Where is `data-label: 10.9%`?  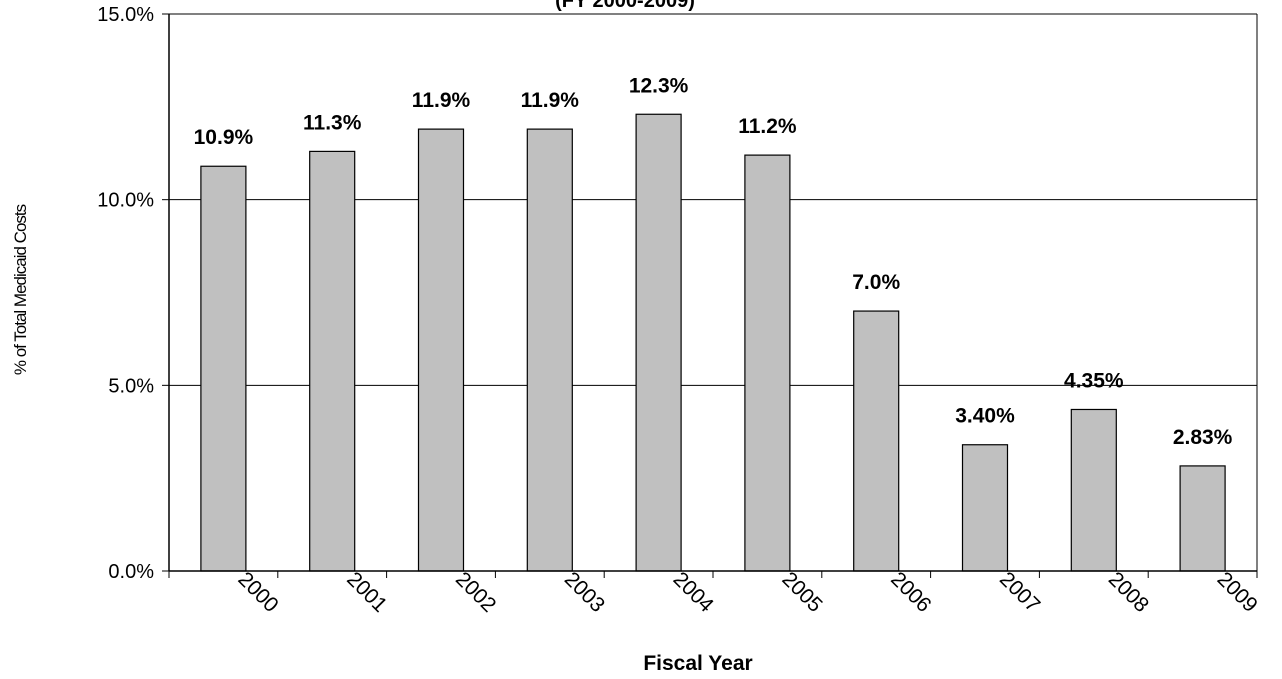
data-label: 10.9% is located at coordinates (224, 137).